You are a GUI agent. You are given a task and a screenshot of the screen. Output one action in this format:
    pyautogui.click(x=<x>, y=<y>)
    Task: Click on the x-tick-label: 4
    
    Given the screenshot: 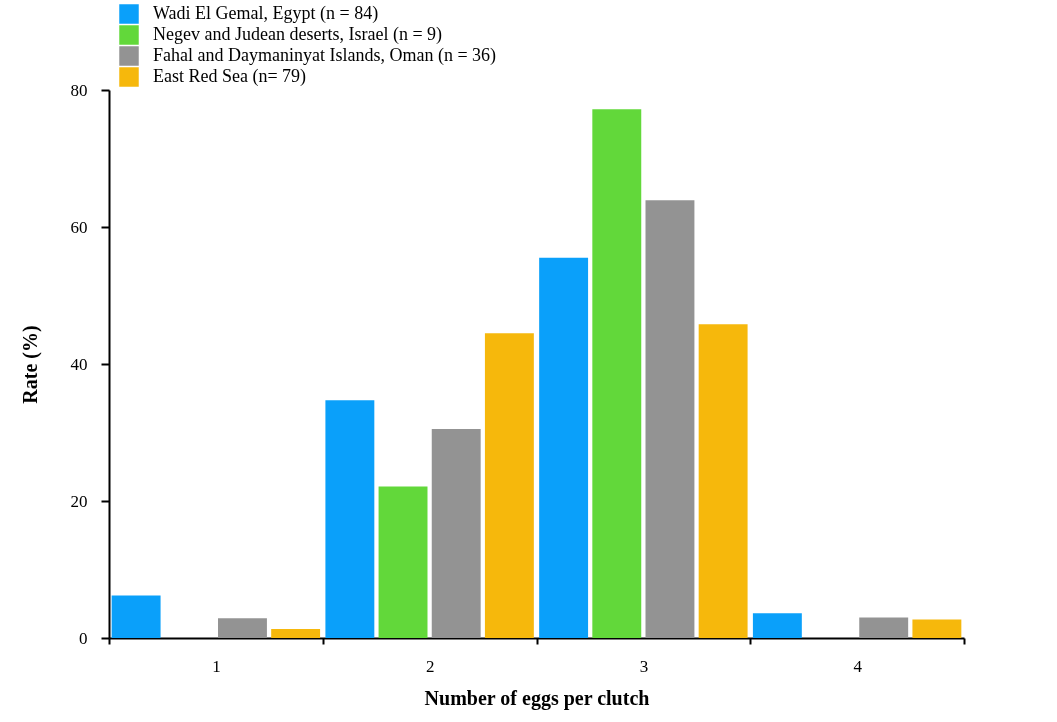 What is the action you would take?
    pyautogui.click(x=858, y=666)
    